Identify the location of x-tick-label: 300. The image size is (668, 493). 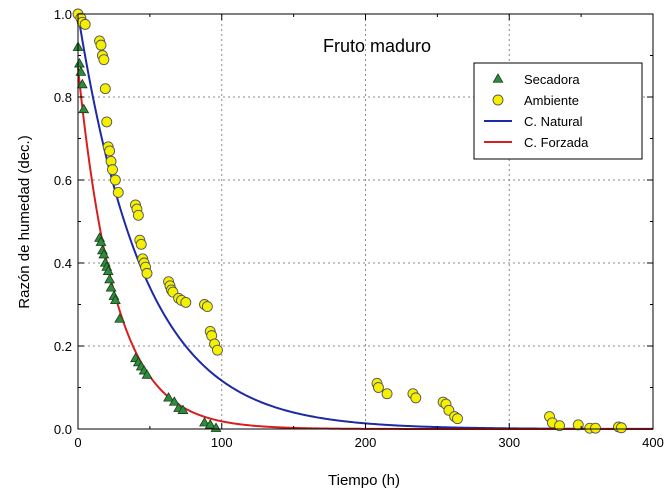
(509, 442).